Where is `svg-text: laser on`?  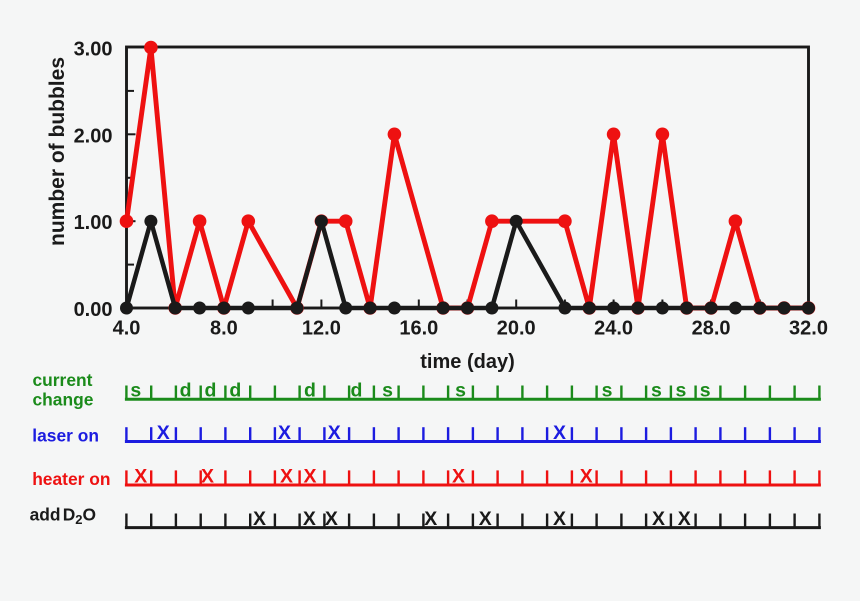
svg-text: laser on is located at coordinates (65, 435).